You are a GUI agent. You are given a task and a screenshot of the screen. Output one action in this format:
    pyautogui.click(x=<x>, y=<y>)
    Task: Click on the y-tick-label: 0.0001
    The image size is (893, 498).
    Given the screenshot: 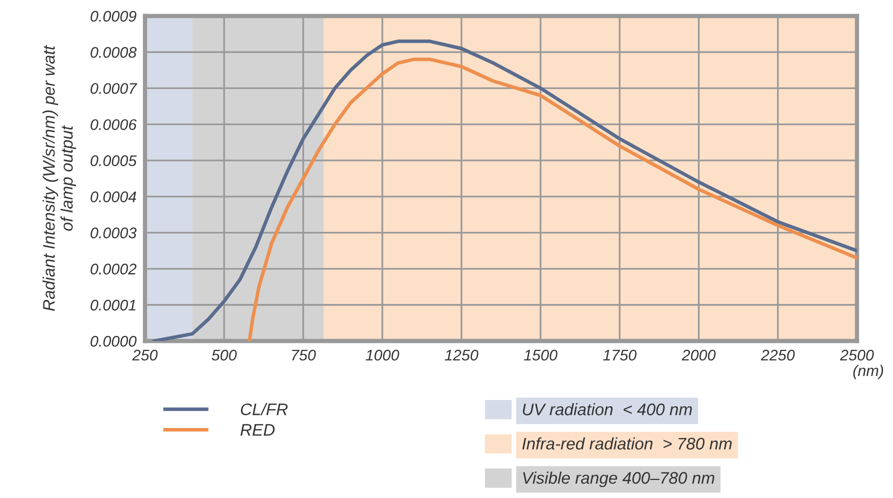 What is the action you would take?
    pyautogui.click(x=113, y=305)
    